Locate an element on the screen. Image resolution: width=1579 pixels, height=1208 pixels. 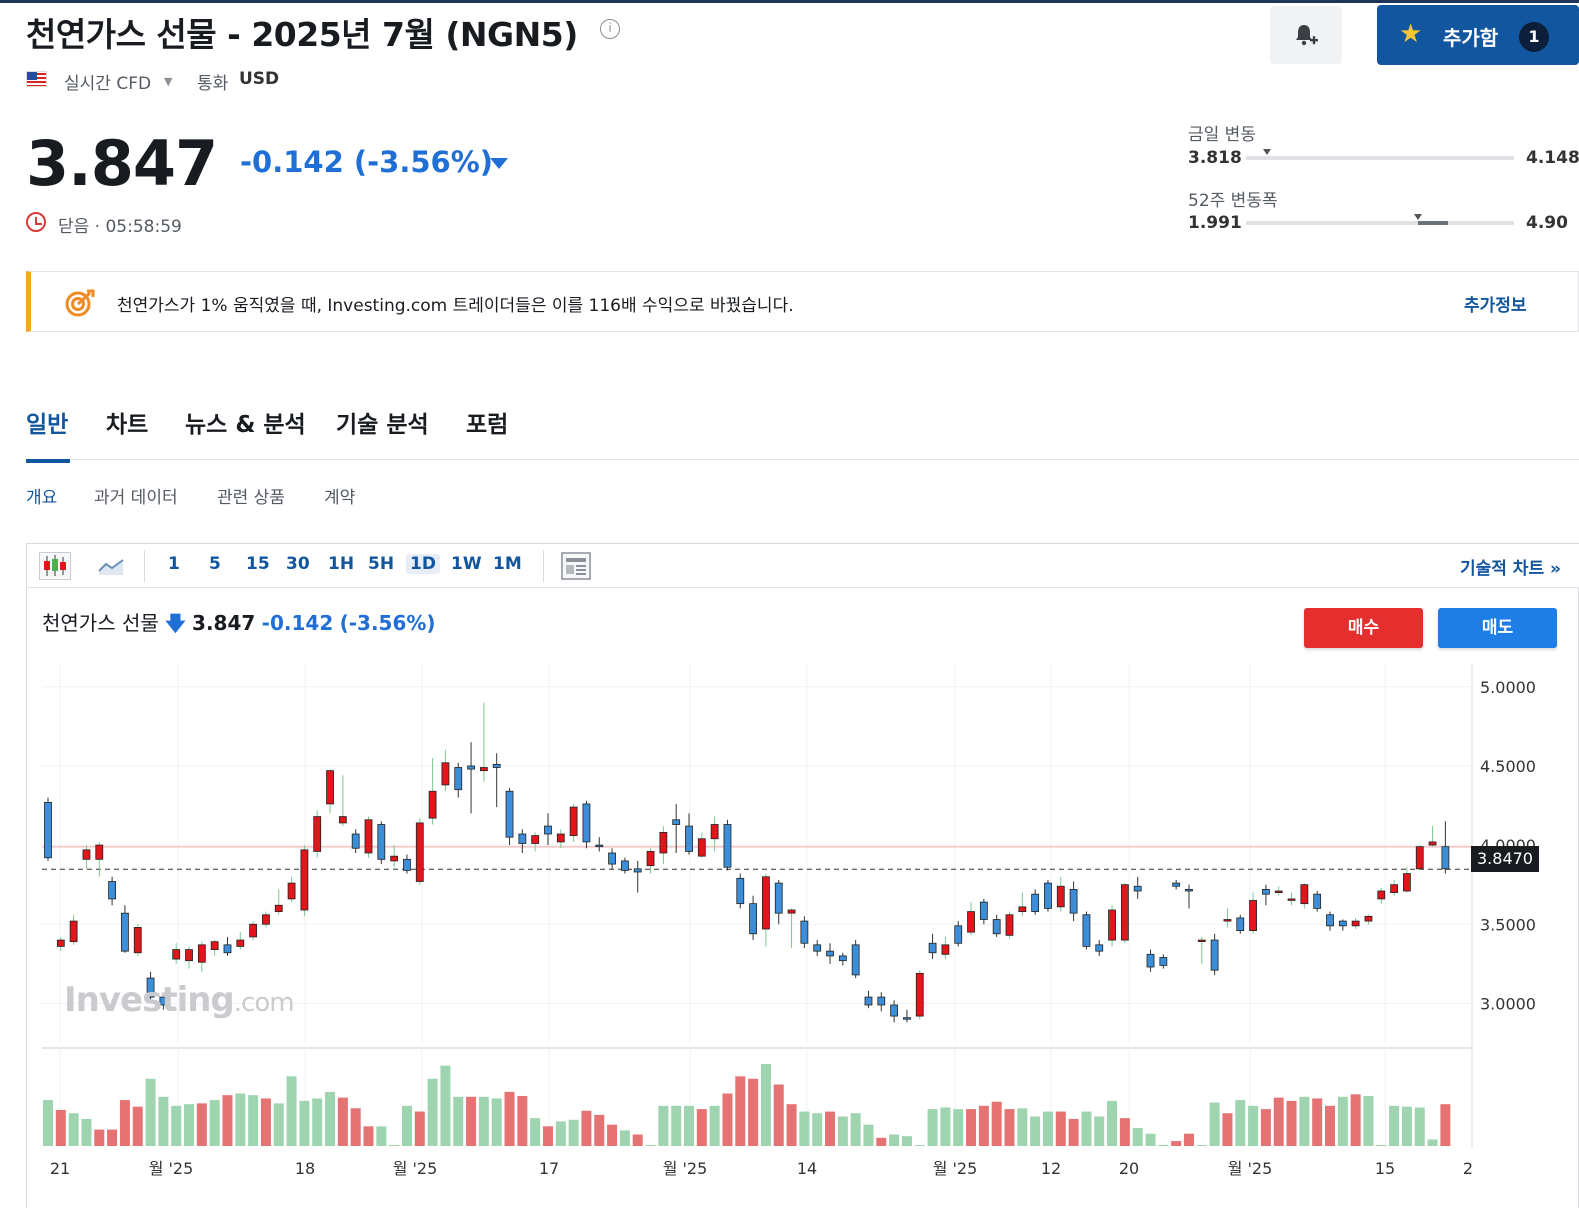
sell-button: 매도 is located at coordinates (1497, 628).